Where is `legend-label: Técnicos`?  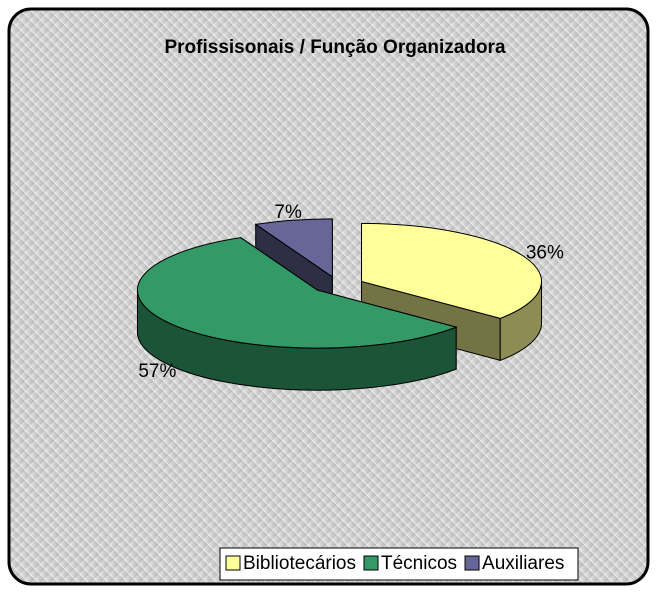
legend-label: Técnicos is located at coordinates (419, 563).